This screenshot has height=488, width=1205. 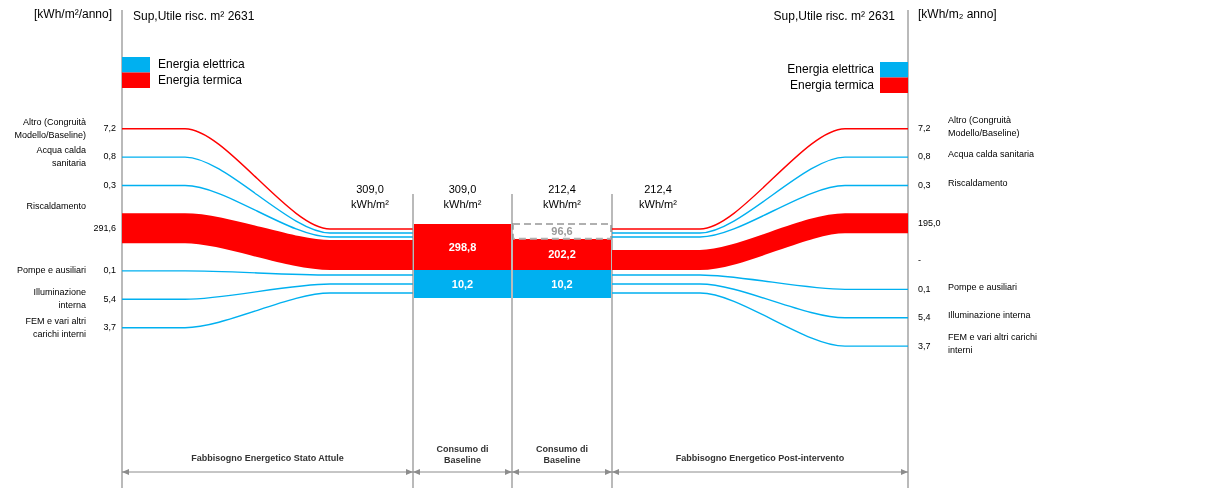 I want to click on data-label: 195,0, so click(x=929, y=222).